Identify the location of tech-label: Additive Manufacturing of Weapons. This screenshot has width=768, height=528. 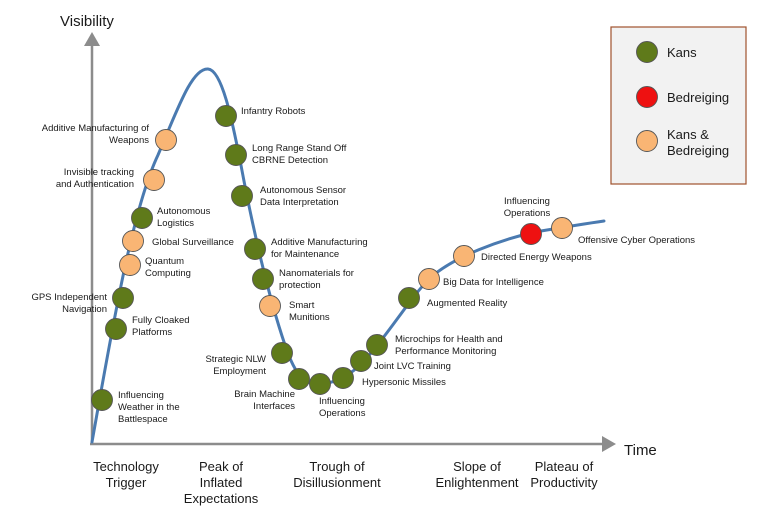
(96, 134).